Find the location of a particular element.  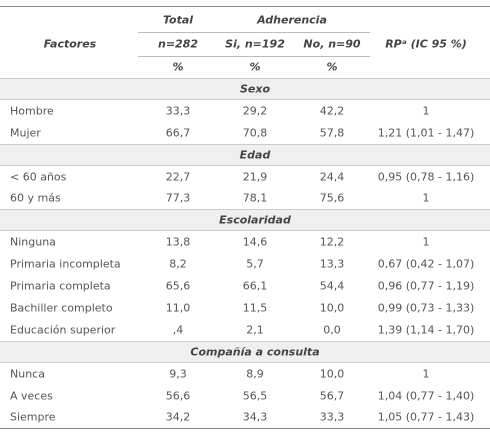

cell: 70,8 is located at coordinates (255, 133).